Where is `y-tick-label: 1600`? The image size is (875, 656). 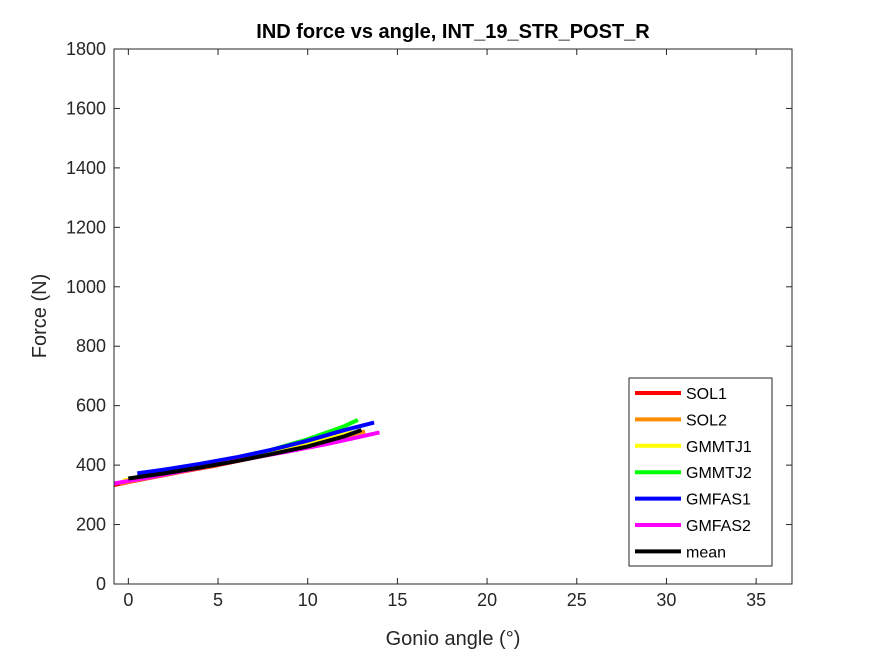
y-tick-label: 1600 is located at coordinates (86, 108).